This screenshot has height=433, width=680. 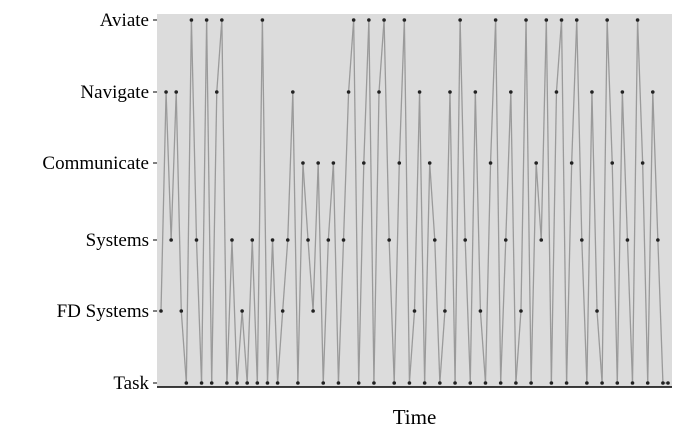 I want to click on y-tick-label: Aviate, so click(x=124, y=20).